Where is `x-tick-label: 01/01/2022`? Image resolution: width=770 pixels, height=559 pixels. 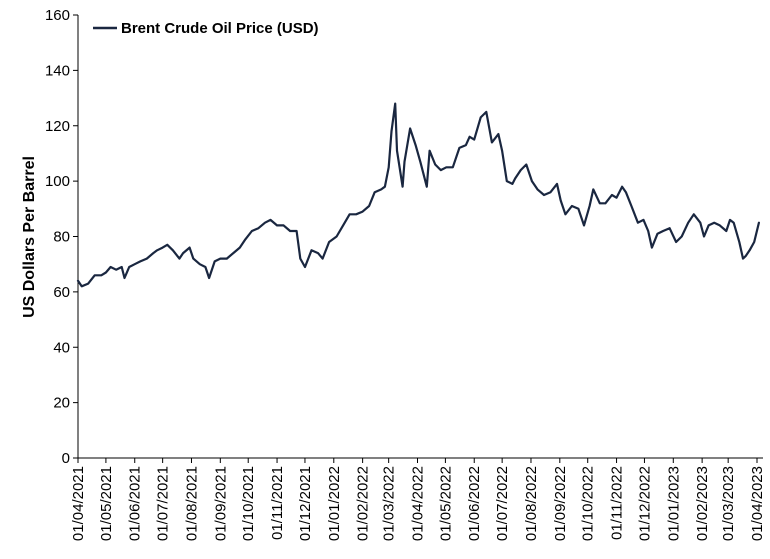 x-tick-label: 01/01/2022 is located at coordinates (334, 503).